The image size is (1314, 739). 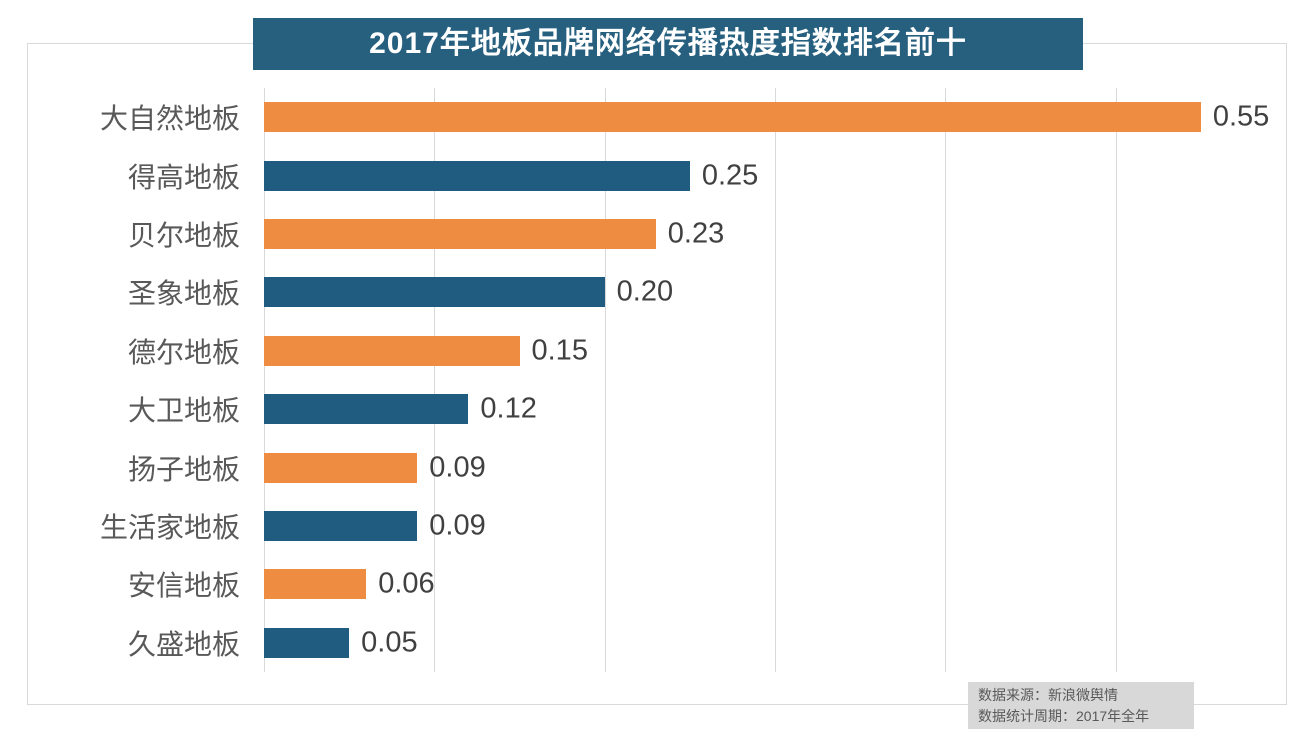 I want to click on bar-row: 得高地板 0.25, so click(x=657, y=175).